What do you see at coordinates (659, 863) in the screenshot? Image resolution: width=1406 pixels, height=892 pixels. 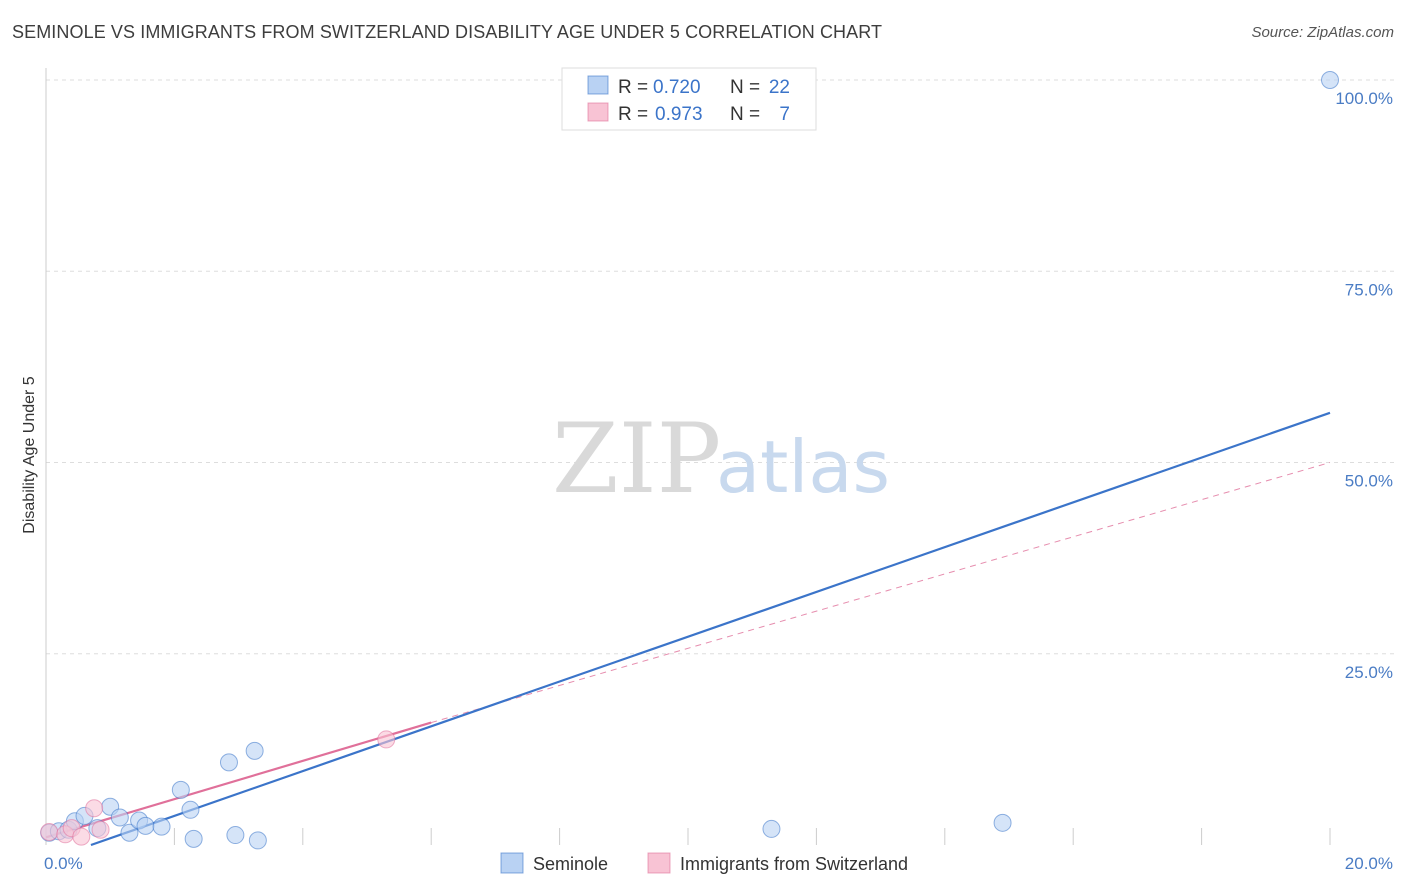 I see `bottom-legend-swatch-switzerland` at bounding box center [659, 863].